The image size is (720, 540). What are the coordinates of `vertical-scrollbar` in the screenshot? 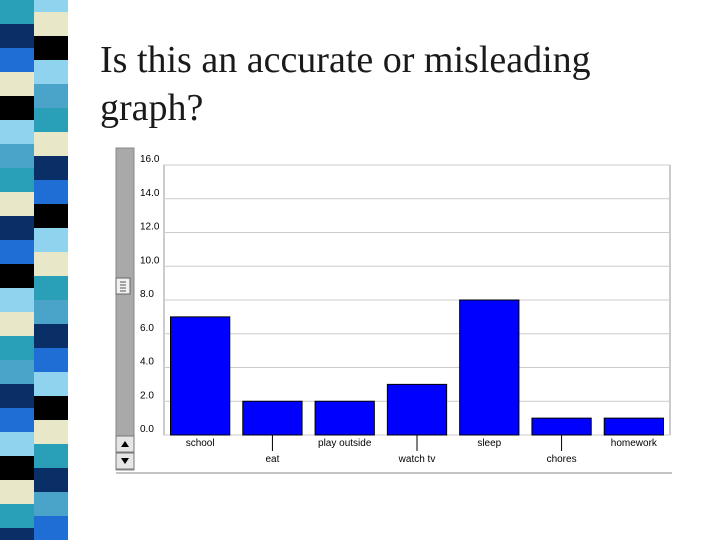 It's located at (125, 309).